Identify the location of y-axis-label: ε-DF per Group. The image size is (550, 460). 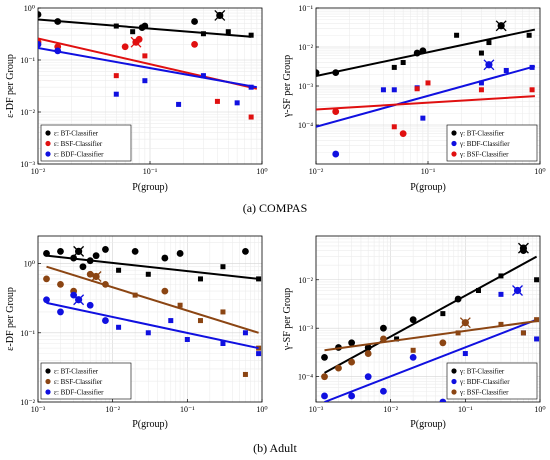
(10, 319).